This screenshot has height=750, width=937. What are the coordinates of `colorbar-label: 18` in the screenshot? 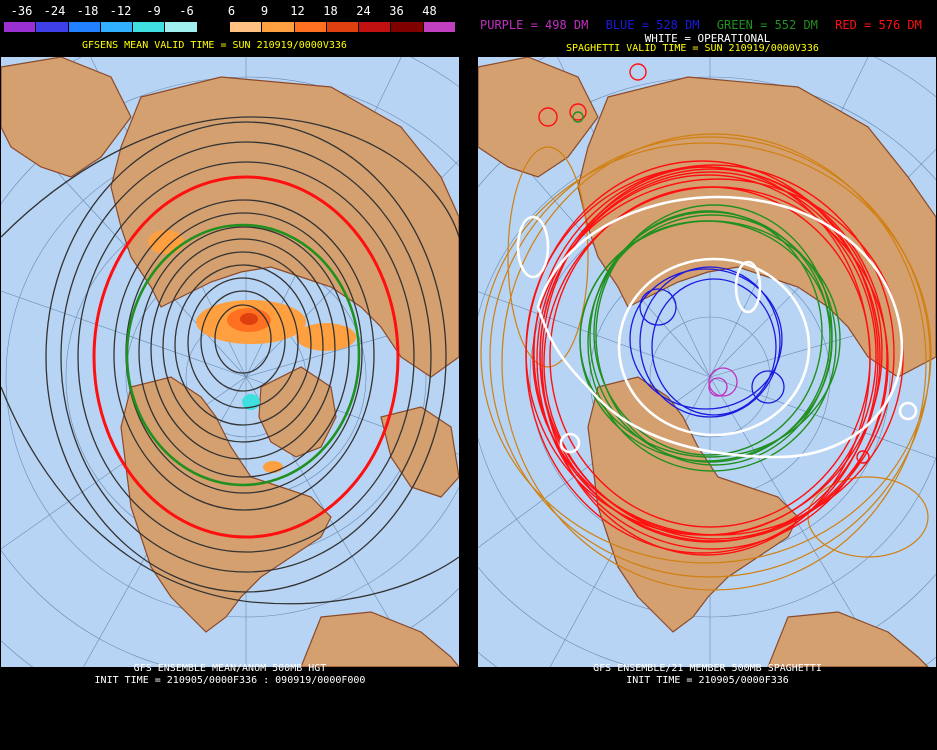 It's located at (330, 11).